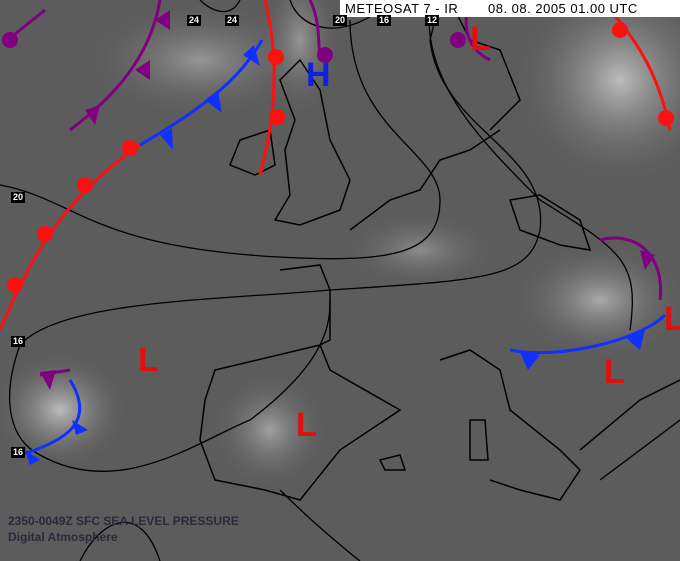 The width and height of the screenshot is (680, 561). Describe the element at coordinates (432, 20) in the screenshot. I see `isobar-label: 12` at that location.